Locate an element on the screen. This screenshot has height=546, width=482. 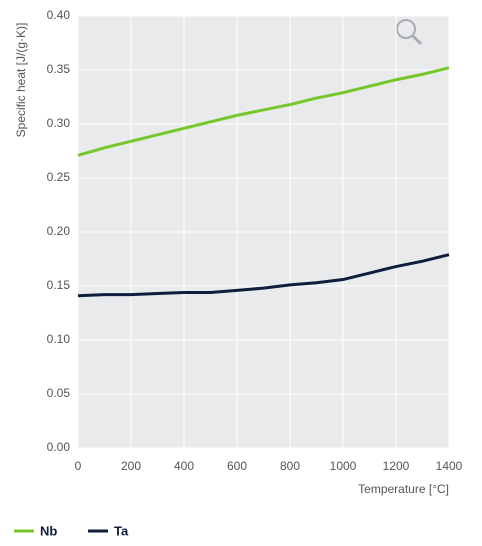
x-tick-label: 200 is located at coordinates (131, 466).